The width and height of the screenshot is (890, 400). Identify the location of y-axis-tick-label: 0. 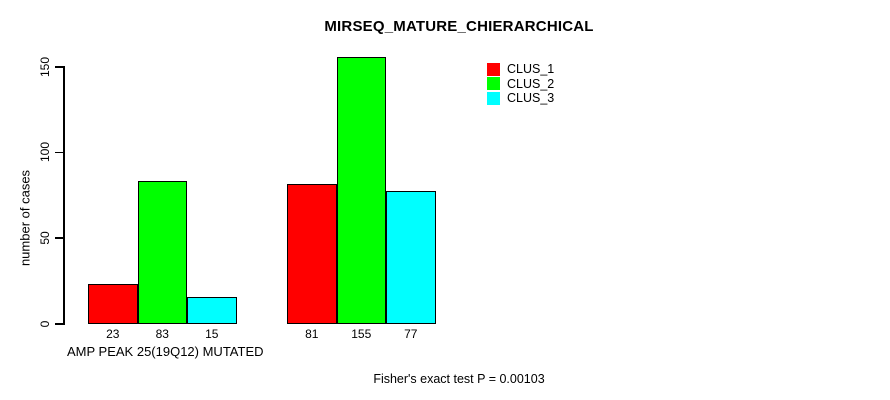
(45, 324).